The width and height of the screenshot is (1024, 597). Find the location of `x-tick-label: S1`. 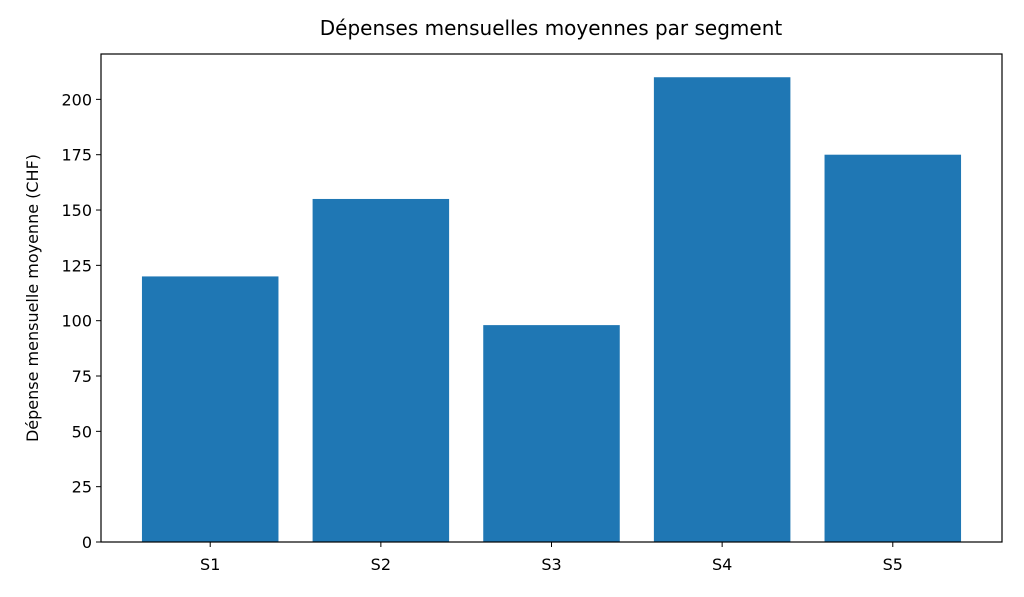

x-tick-label: S1 is located at coordinates (210, 564).